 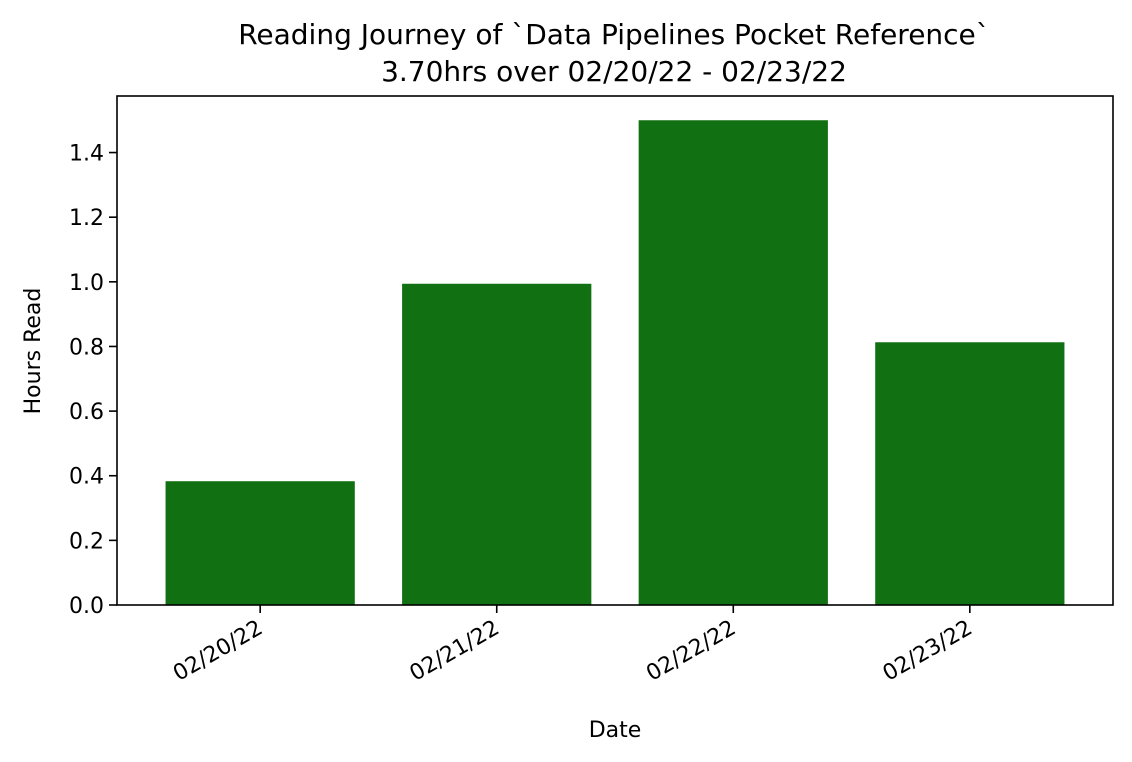 I want to click on y-tick-label: 0.0, so click(x=86, y=606).